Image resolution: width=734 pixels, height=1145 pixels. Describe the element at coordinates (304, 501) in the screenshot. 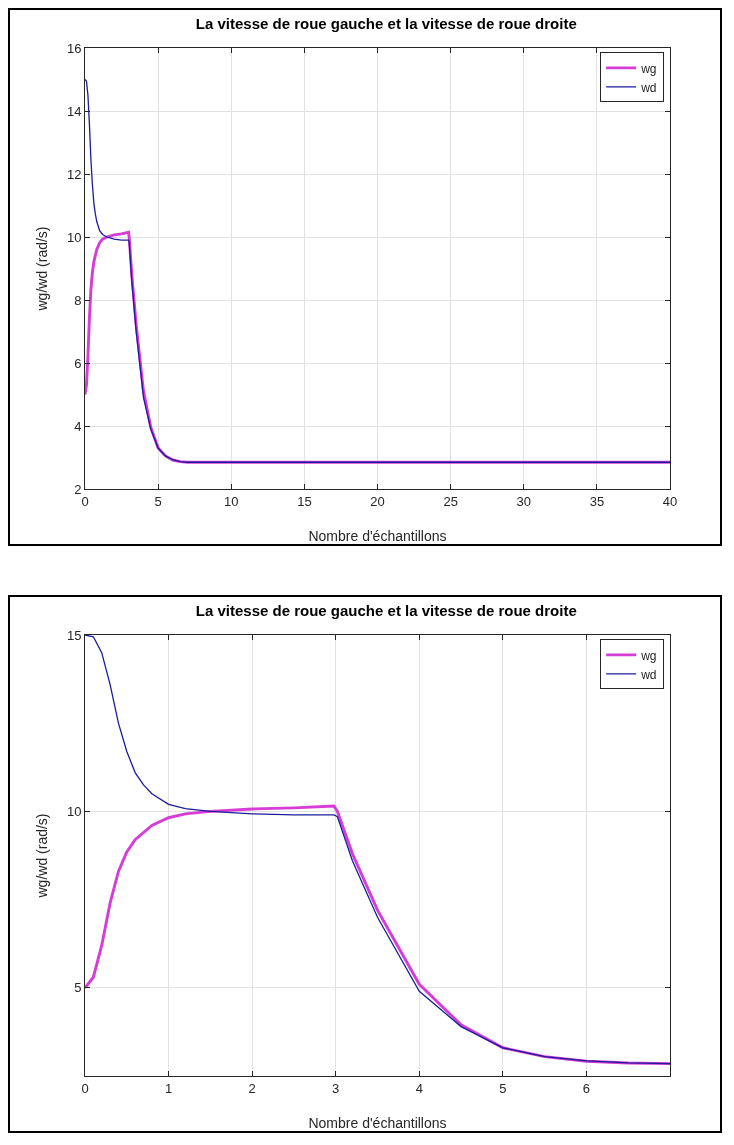

I see `x-tick-label: 15` at that location.